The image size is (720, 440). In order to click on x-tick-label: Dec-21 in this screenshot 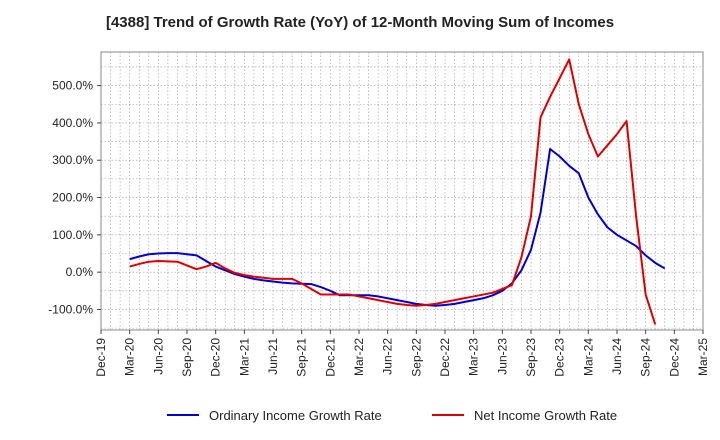, I will do `click(330, 357)`.